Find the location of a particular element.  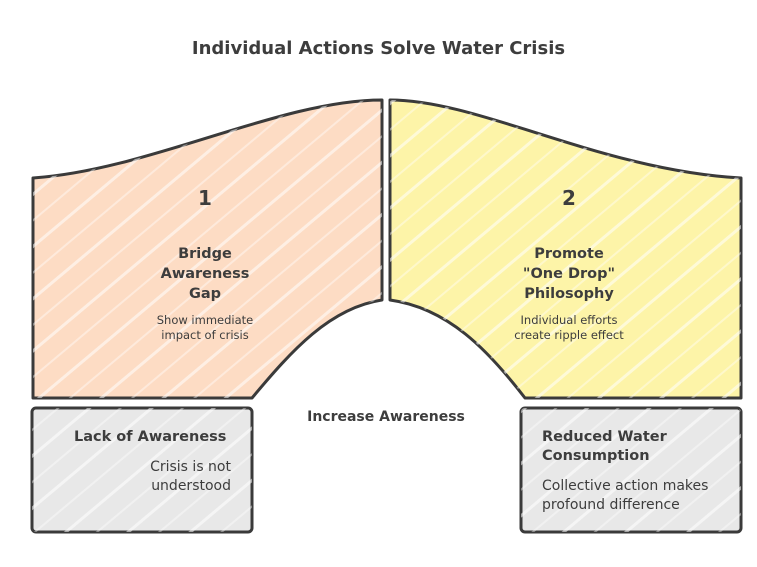

right-box-heading: Reduced Water Consumption is located at coordinates (604, 446).